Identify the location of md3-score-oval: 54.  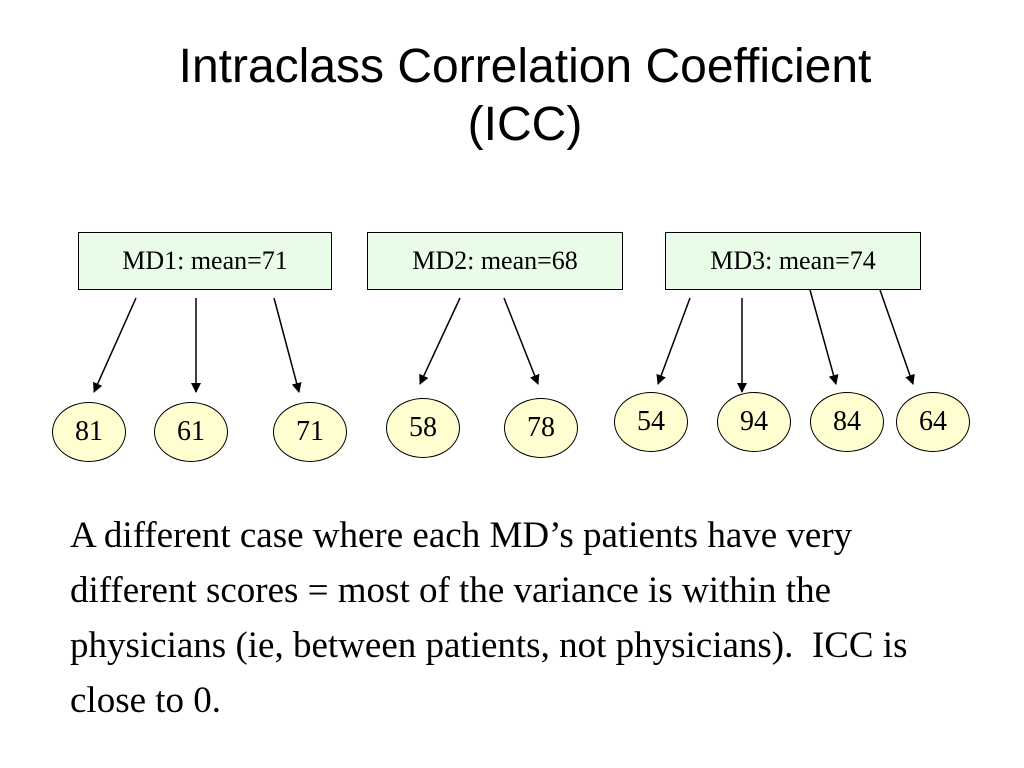
(651, 422).